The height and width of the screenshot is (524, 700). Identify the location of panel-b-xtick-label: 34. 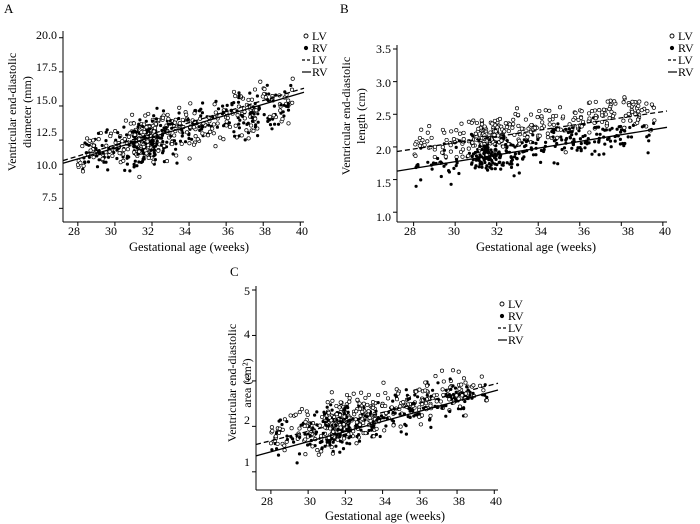
(541, 231).